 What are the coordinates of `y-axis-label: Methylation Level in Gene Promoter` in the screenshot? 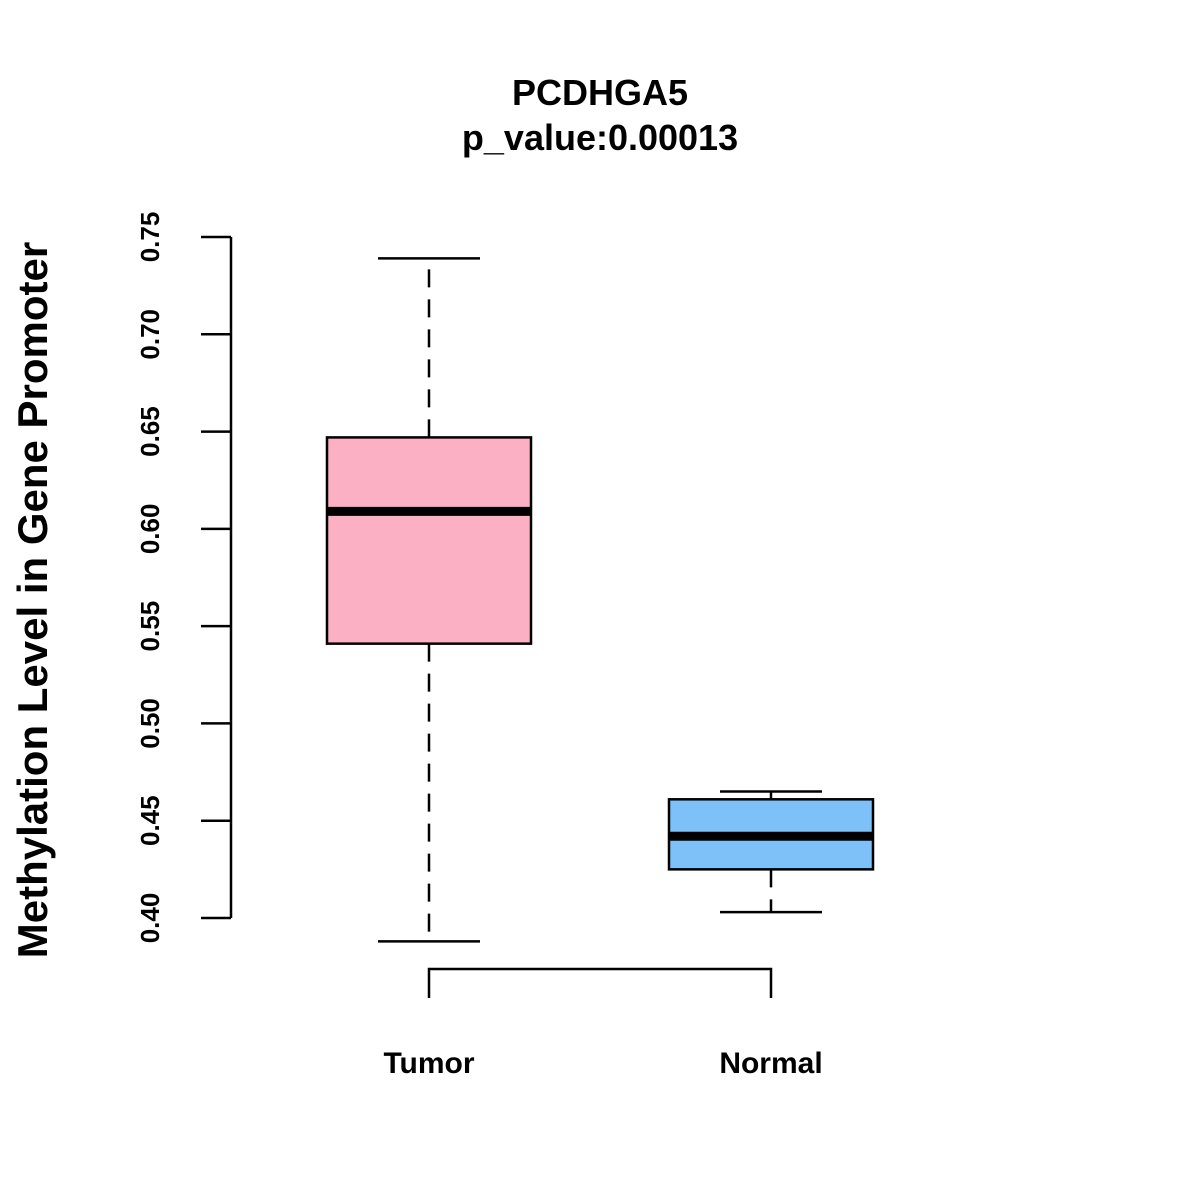 It's located at (32, 600).